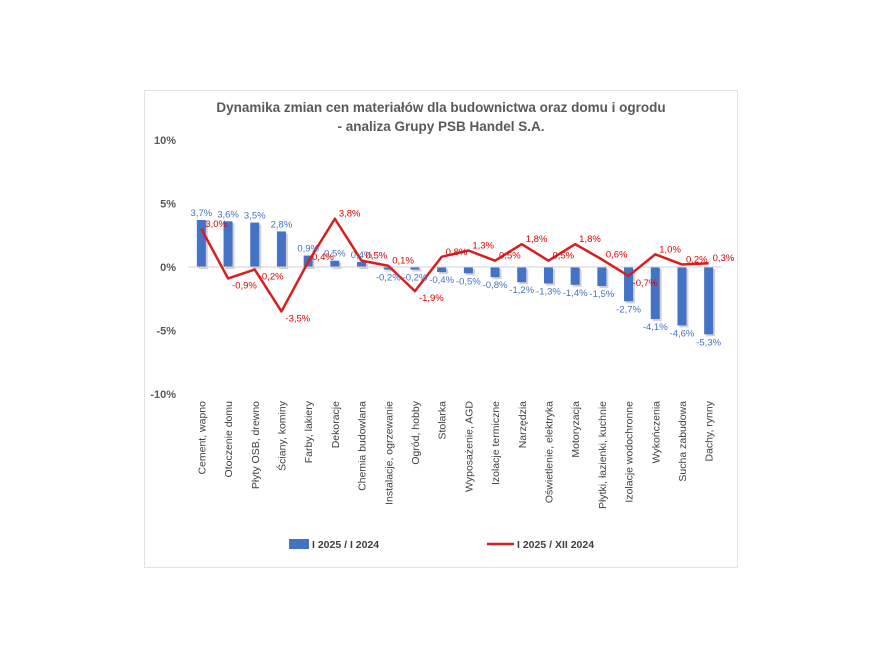 This screenshot has height=660, width=880. What do you see at coordinates (697, 259) in the screenshot?
I see `line-data-label: 0,2%` at bounding box center [697, 259].